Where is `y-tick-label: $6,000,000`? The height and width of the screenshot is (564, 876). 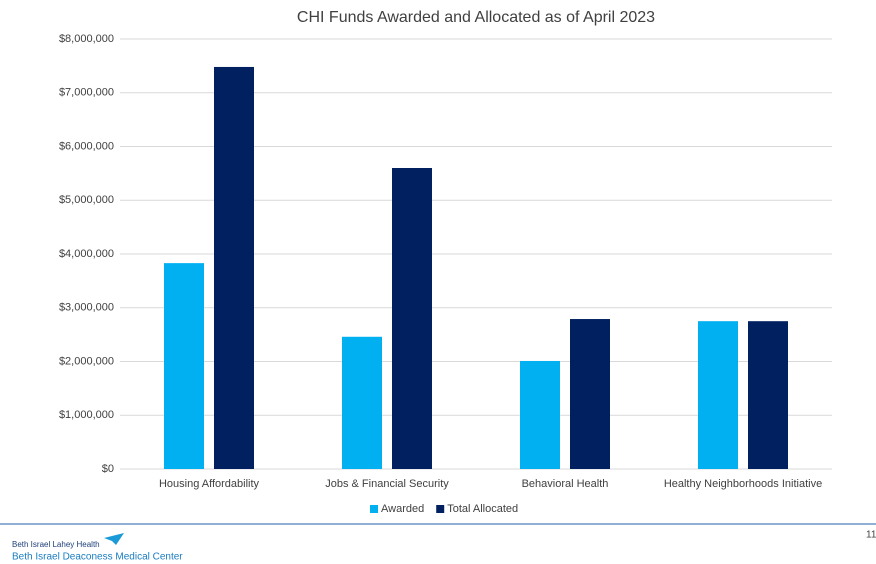 y-tick-label: $6,000,000 is located at coordinates (86, 146).